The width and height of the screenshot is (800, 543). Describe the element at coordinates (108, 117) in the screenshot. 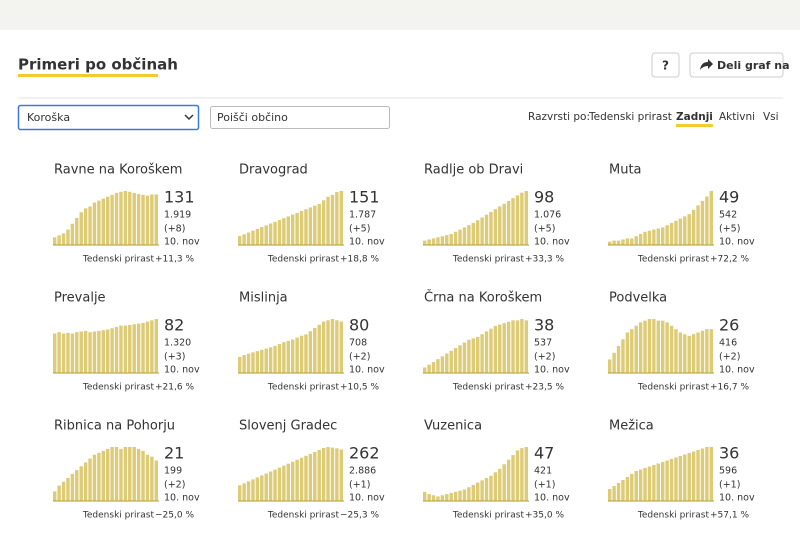

I see `region-select` at that location.